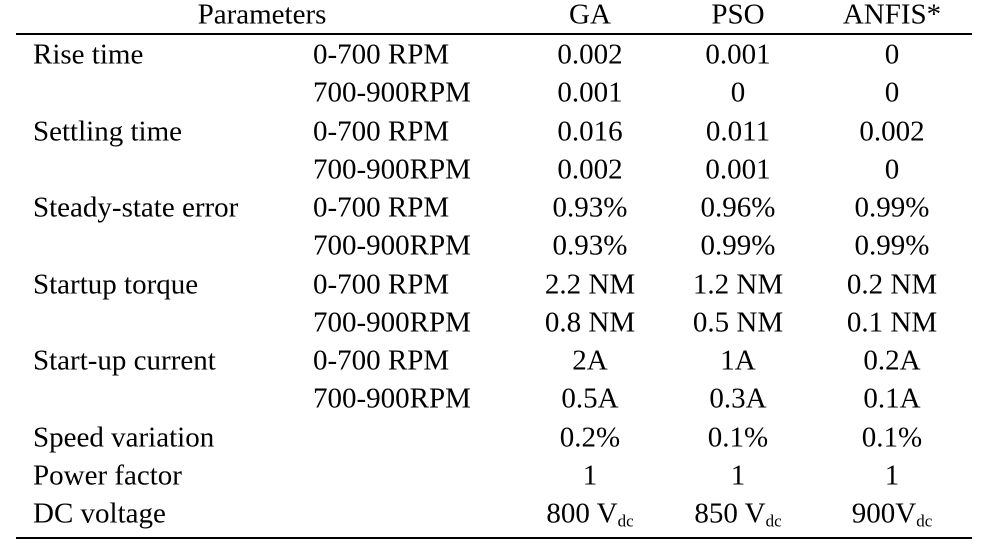 This screenshot has height=550, width=989. Describe the element at coordinates (88, 54) in the screenshot. I see `parameter-cell: Rise time` at that location.